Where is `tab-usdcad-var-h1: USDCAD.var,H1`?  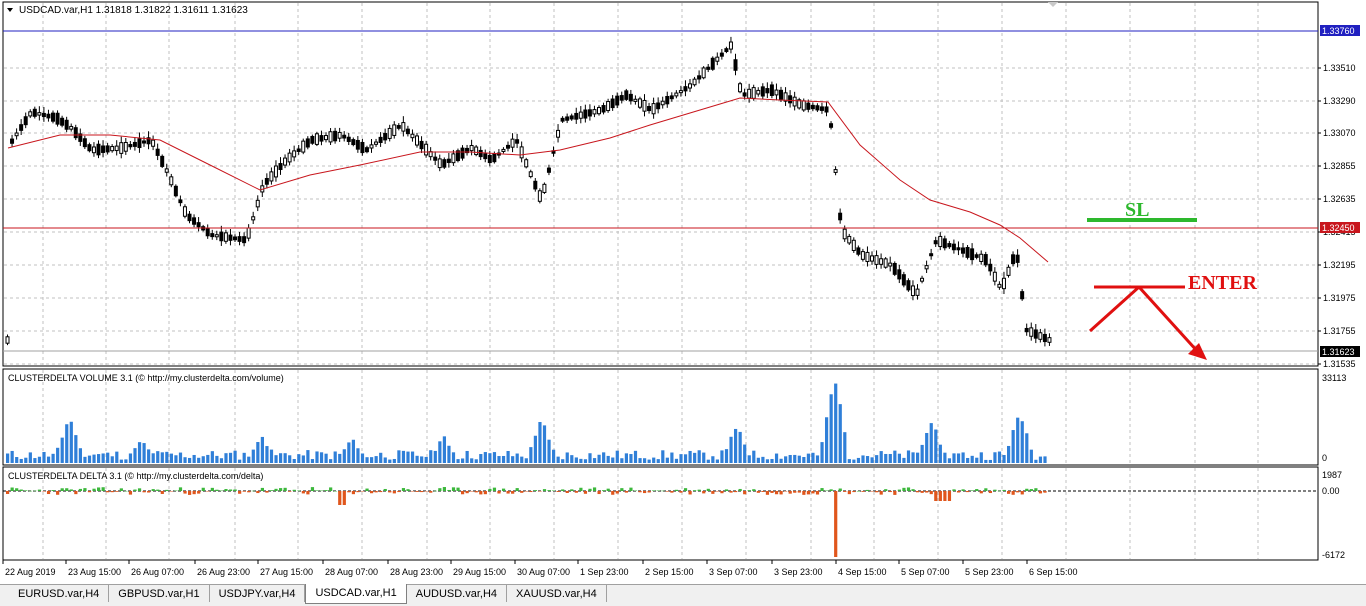 tab-usdcad-var-h1: USDCAD.var,H1 is located at coordinates (356, 594).